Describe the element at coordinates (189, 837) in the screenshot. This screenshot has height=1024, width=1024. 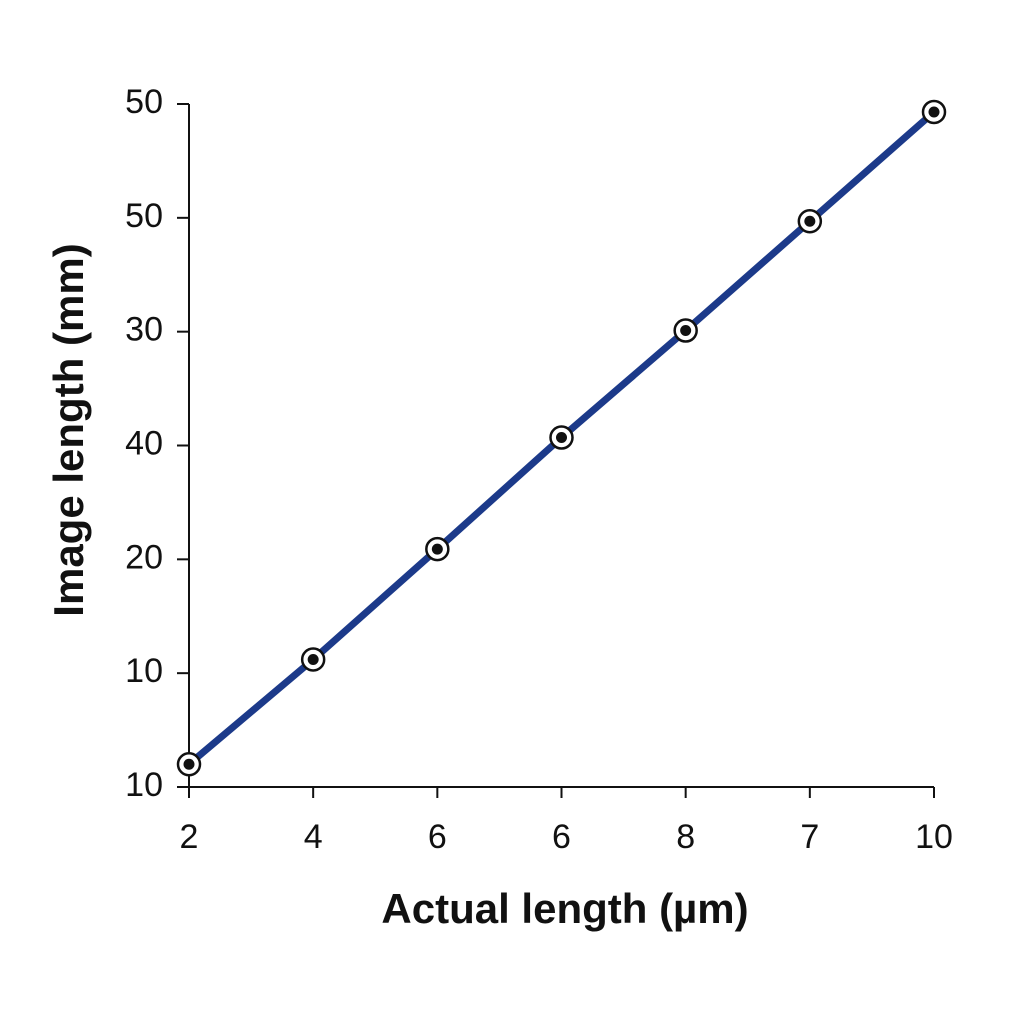
I see `x-tick-label: 2` at that location.